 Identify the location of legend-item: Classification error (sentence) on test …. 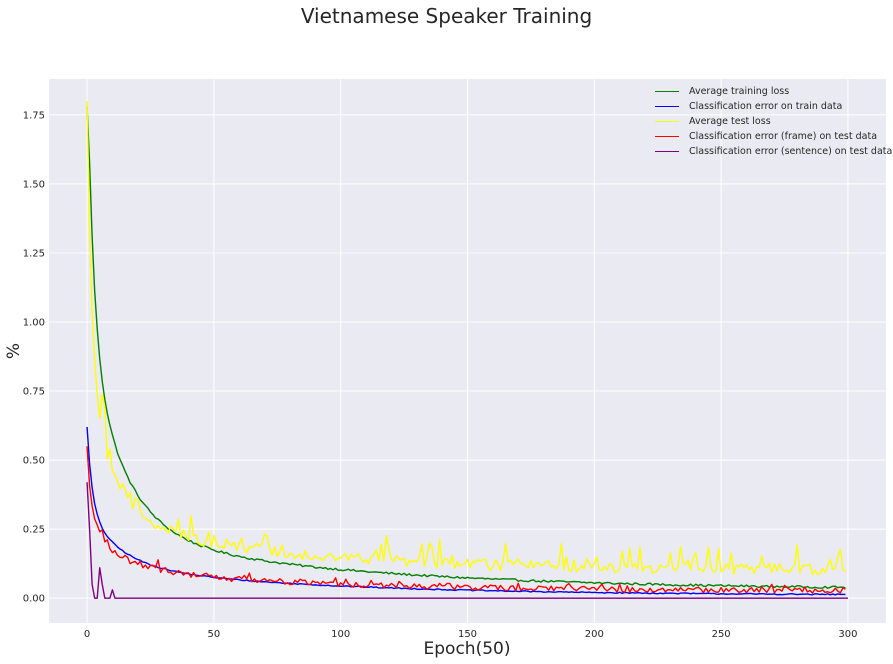
(773, 151).